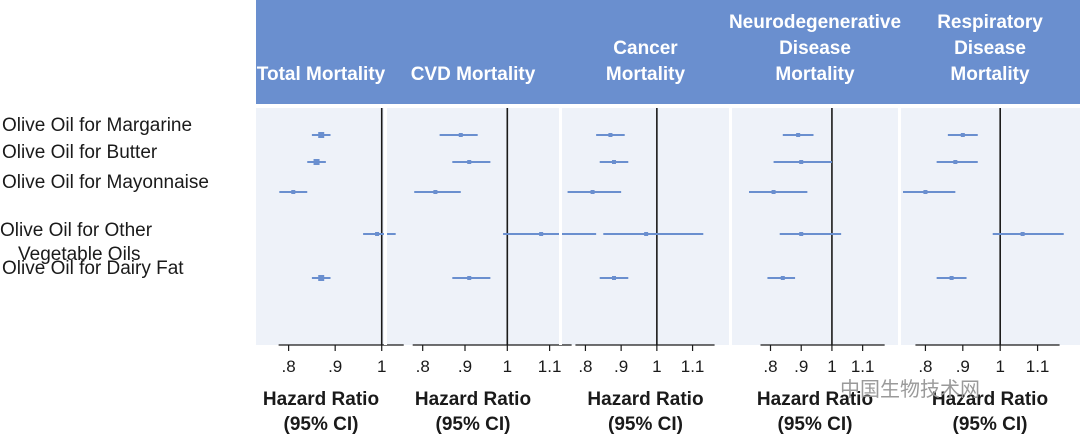 The image size is (1080, 437). I want to click on panel-title: Total Mortality, so click(321, 74).